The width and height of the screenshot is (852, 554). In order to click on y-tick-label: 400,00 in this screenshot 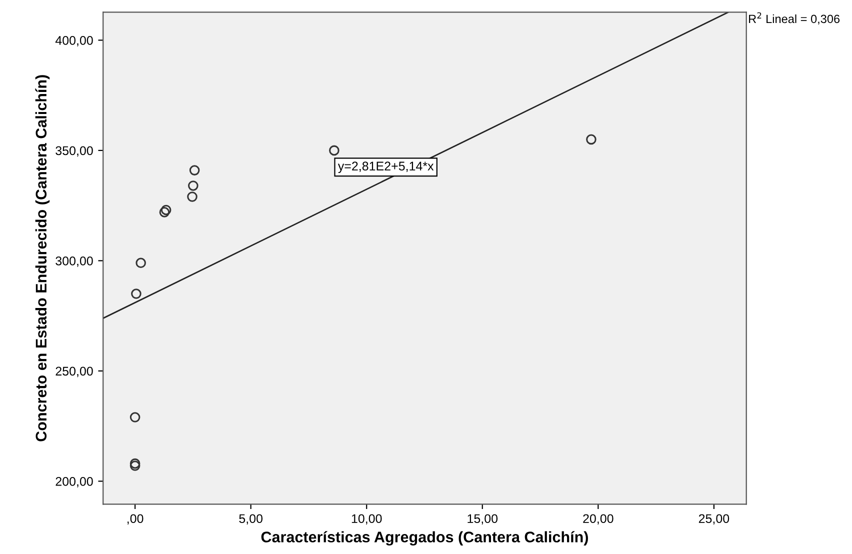, I will do `click(74, 41)`.